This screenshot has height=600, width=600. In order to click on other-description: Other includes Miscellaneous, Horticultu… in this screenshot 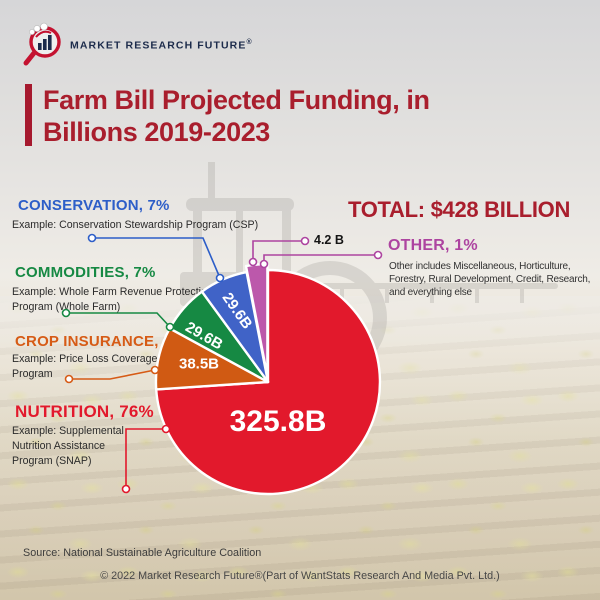, I will do `click(489, 279)`.